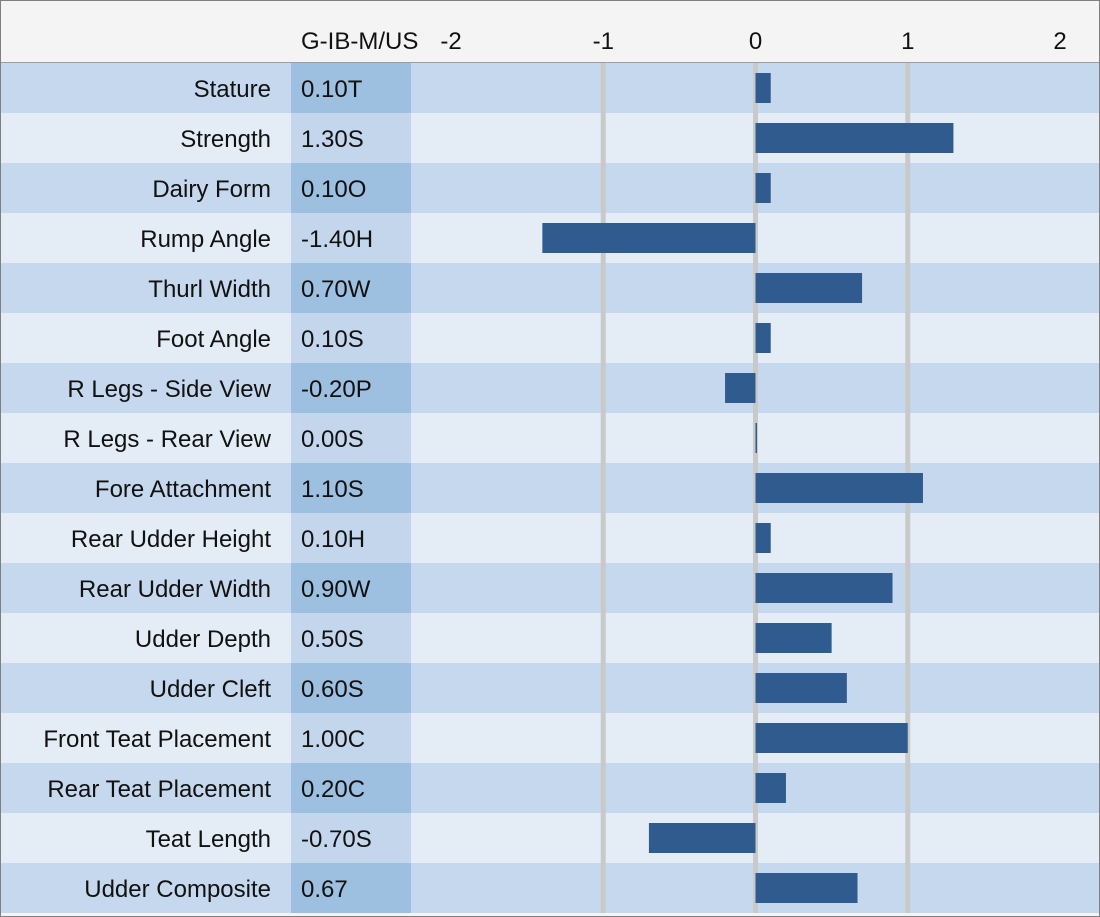 This screenshot has width=1100, height=917. I want to click on value-cell: 0.10O, so click(351, 188).